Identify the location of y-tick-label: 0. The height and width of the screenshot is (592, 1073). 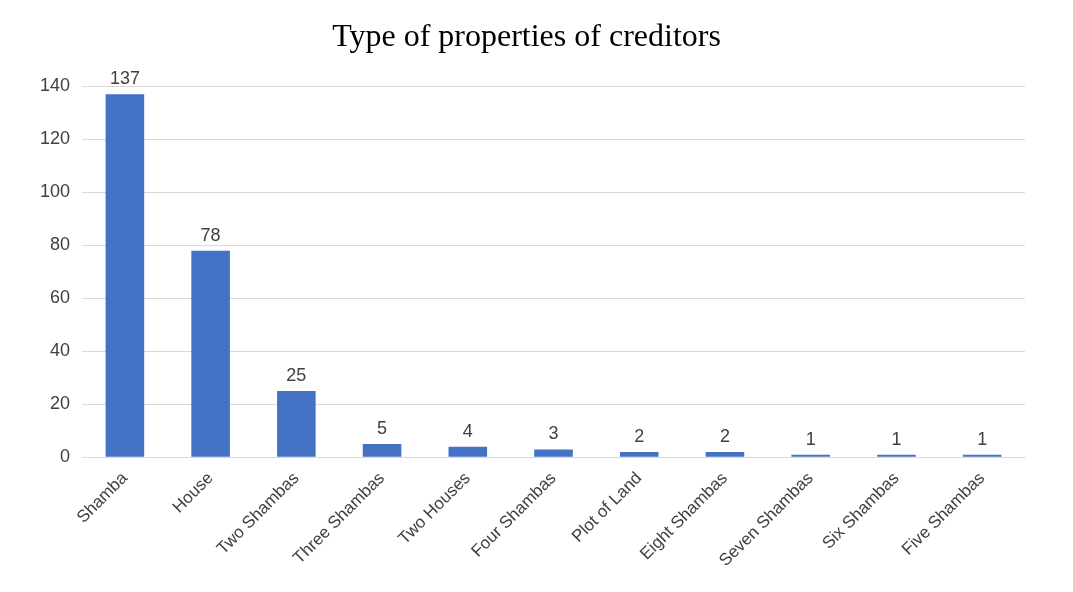
(65, 456).